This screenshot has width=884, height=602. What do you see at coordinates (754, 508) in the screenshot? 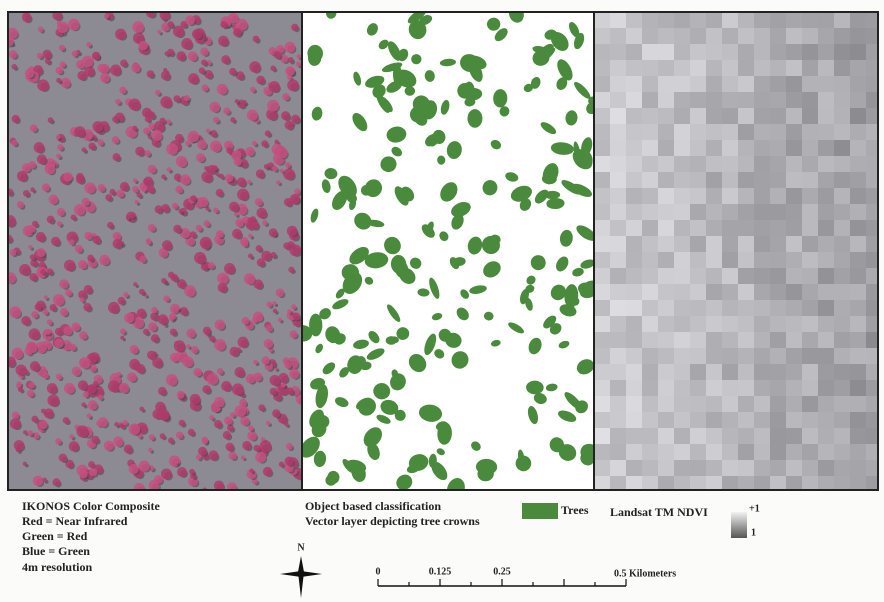
I see `ndvi-max: +1` at bounding box center [754, 508].